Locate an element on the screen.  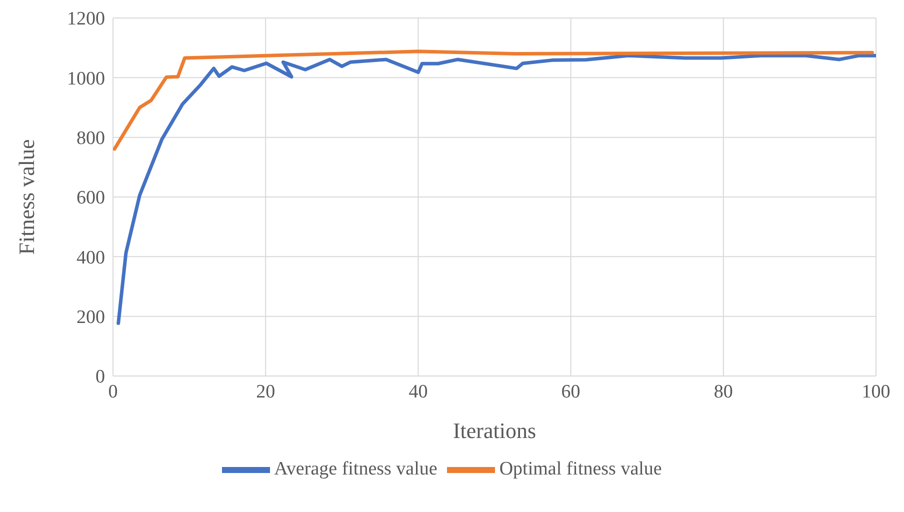
x-axis-title: Iterations is located at coordinates (494, 430).